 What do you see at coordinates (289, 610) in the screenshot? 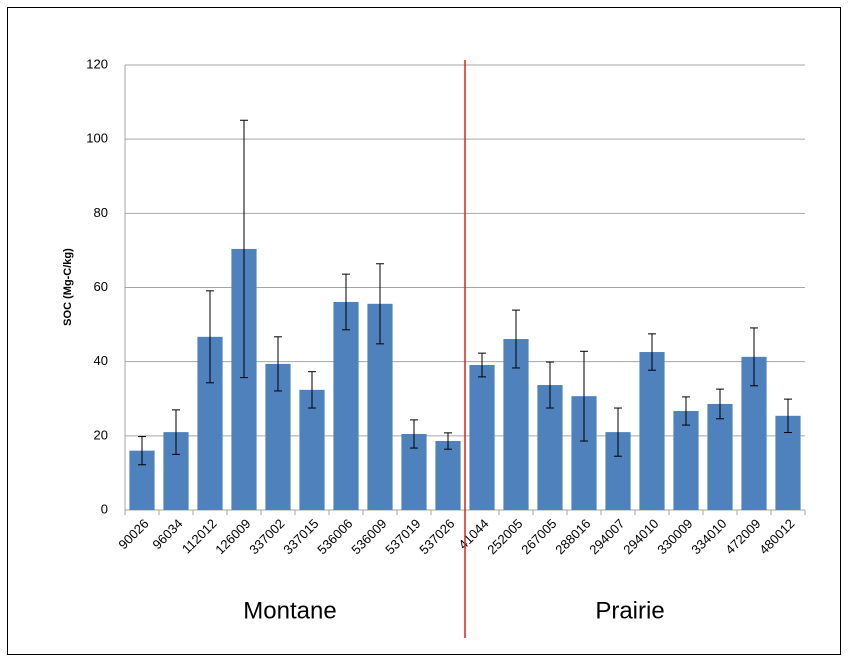
I see `group-label: Montane` at bounding box center [289, 610].